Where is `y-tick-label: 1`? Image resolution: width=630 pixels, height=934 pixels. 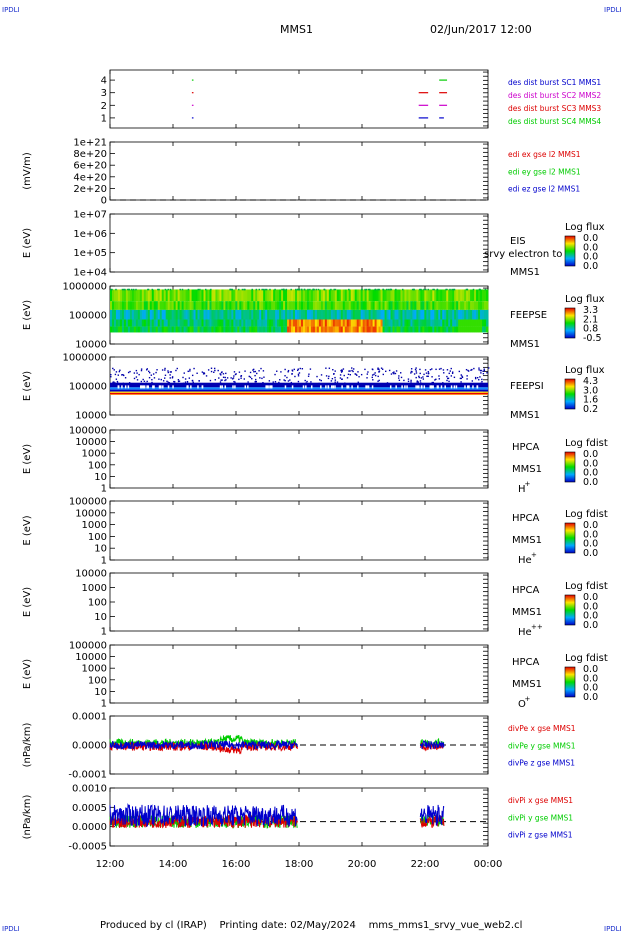 y-tick-label: 1 is located at coordinates (104, 632).